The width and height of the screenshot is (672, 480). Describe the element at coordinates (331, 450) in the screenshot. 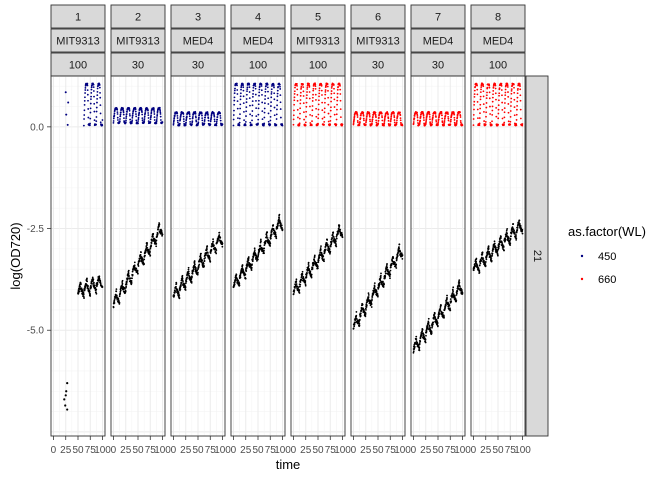

I see `x-tick-label: 75` at that location.